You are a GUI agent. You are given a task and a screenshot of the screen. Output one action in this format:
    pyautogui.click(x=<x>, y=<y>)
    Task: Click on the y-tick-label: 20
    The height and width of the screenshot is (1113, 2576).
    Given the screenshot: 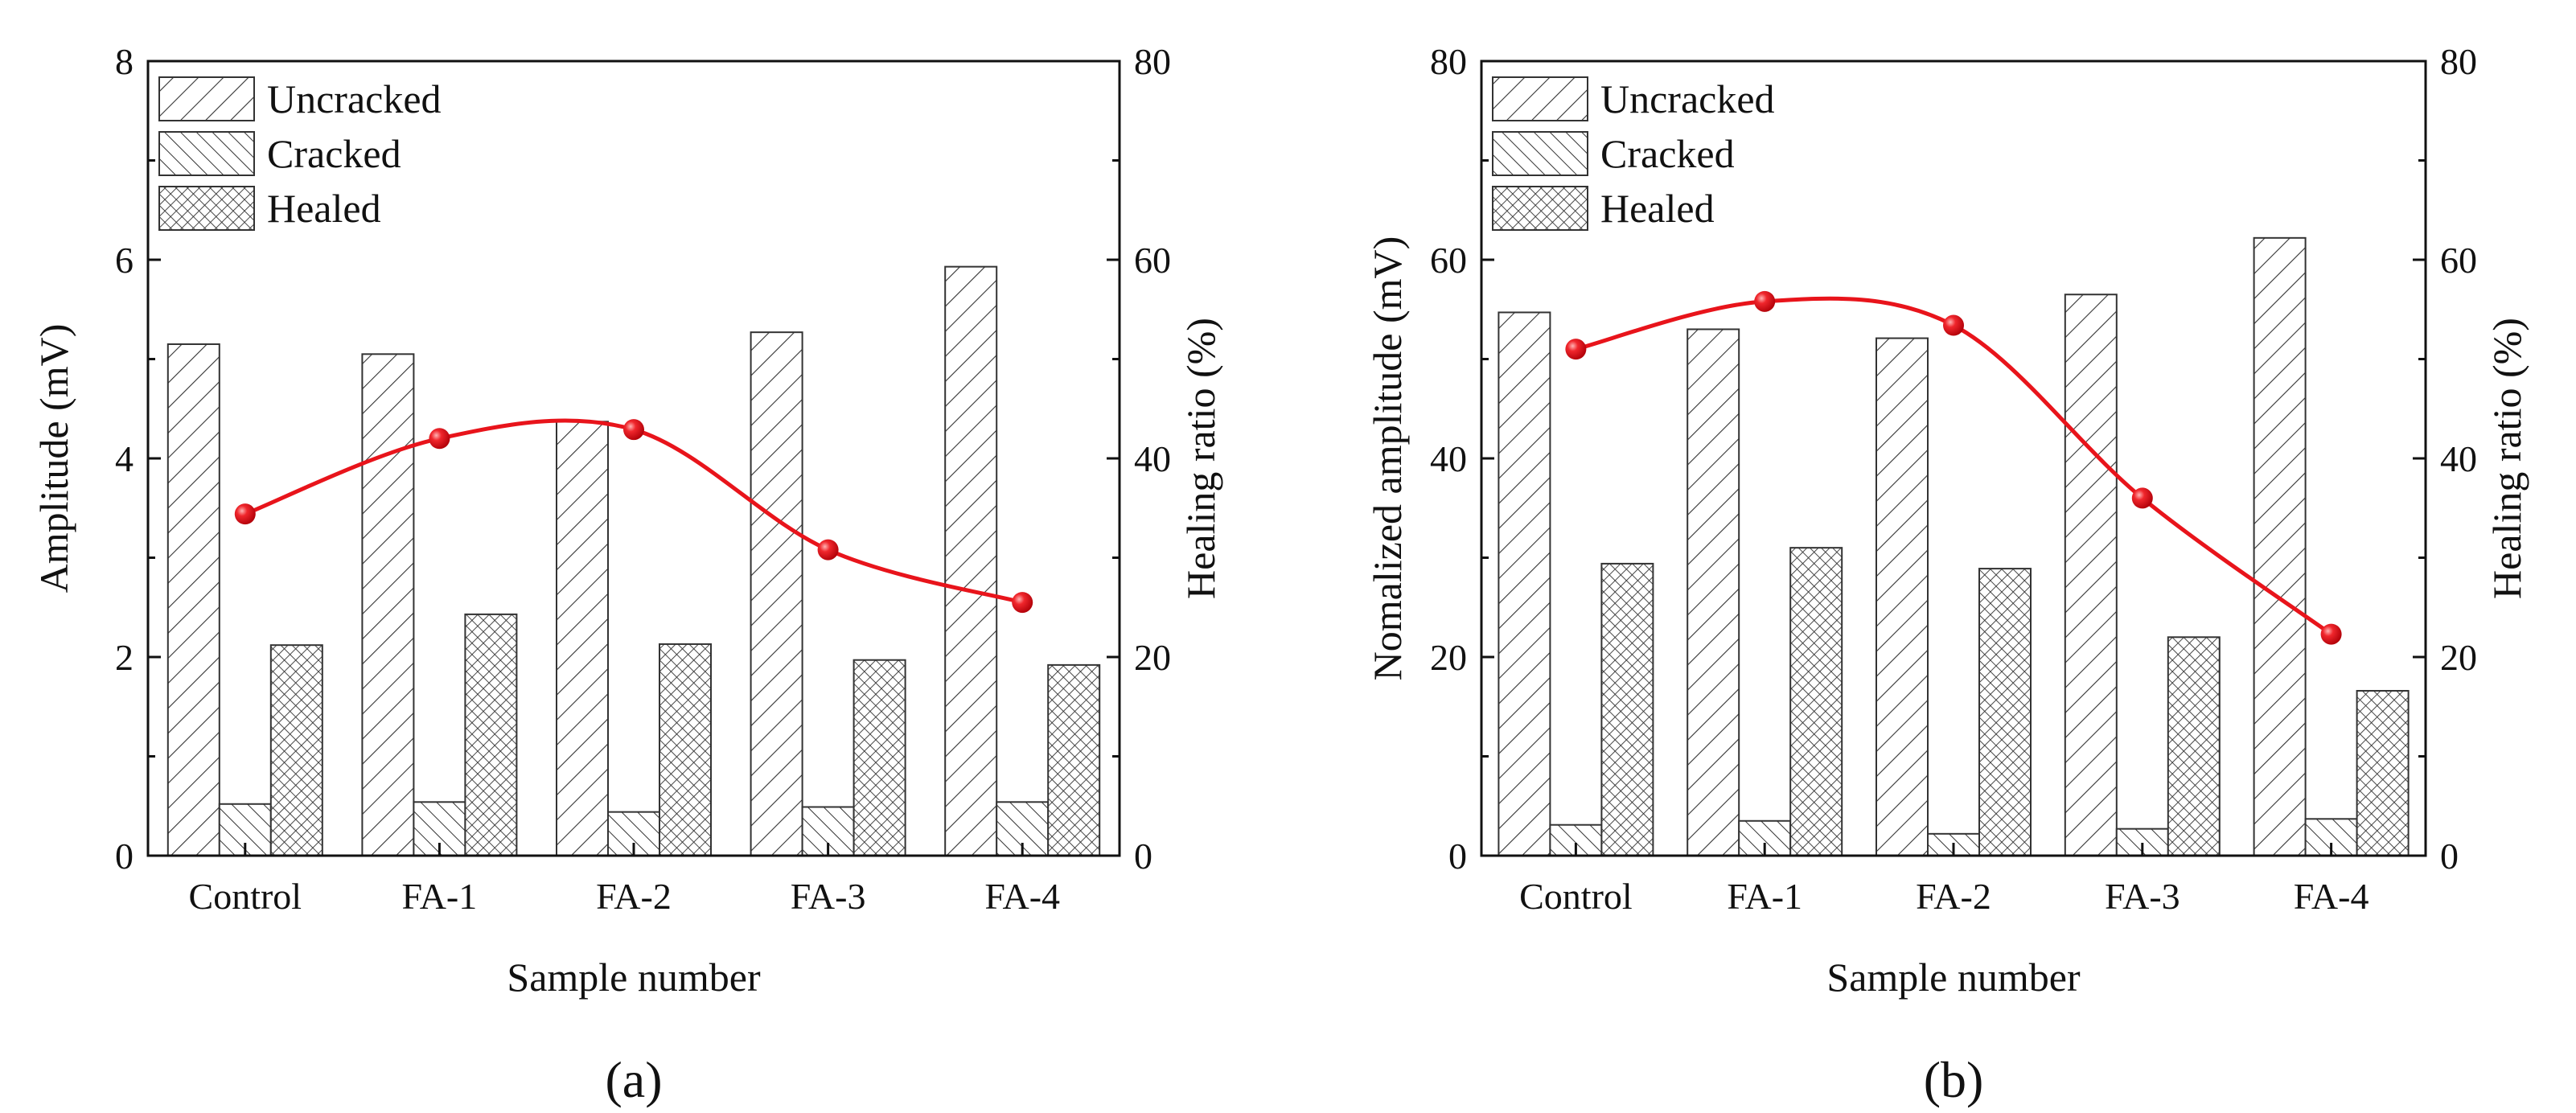 What is the action you would take?
    pyautogui.click(x=1448, y=657)
    